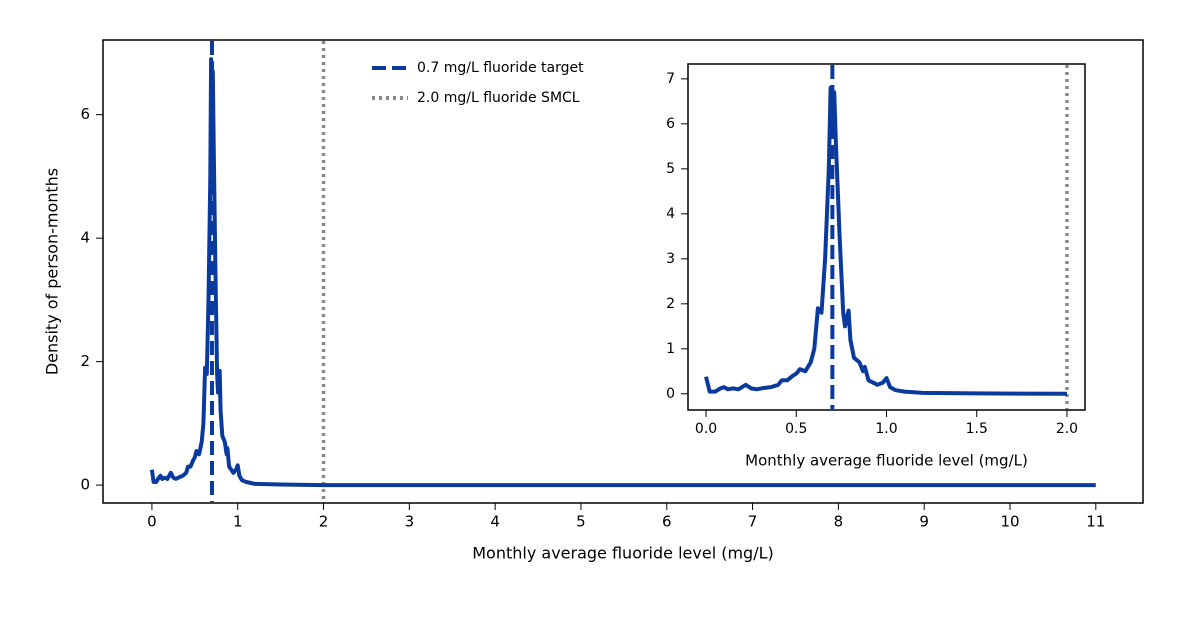 This screenshot has width=1185, height=618. What do you see at coordinates (886, 429) in the screenshot?
I see `x-tick-label: 1.0` at bounding box center [886, 429].